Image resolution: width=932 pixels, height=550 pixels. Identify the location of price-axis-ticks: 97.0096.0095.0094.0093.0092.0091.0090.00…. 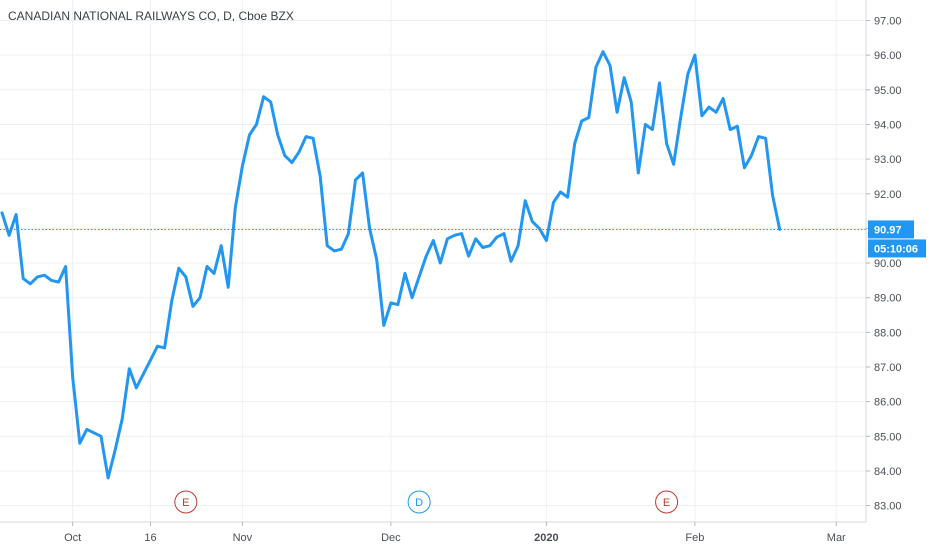
(884, 264).